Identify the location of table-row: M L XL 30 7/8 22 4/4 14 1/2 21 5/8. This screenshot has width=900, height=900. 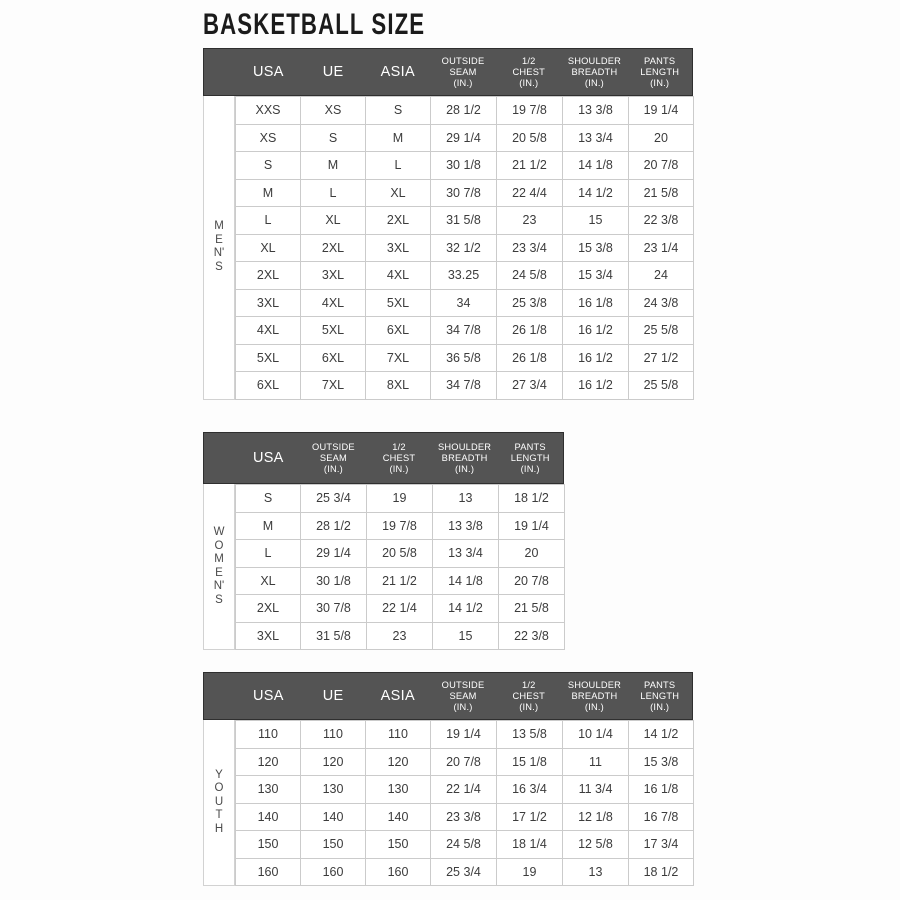
(464, 192).